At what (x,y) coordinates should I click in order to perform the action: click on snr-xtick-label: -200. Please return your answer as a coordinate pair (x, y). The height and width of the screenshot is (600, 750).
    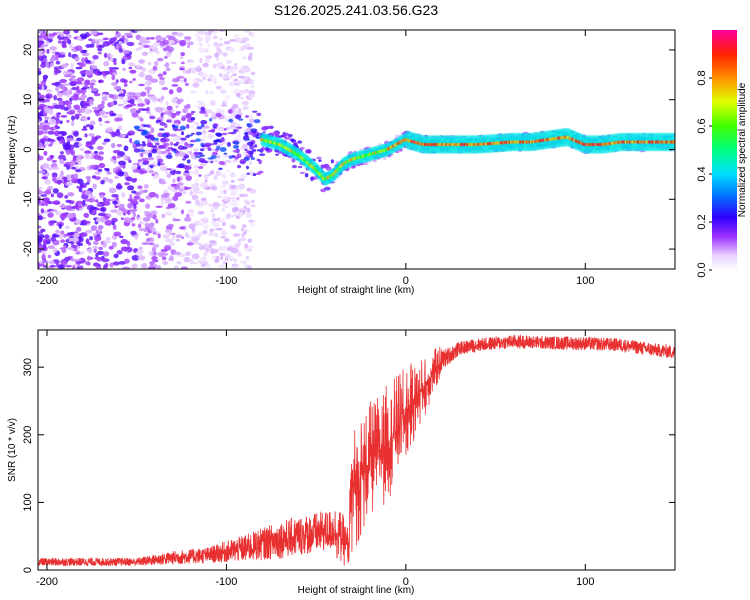
    Looking at the image, I should click on (47, 582).